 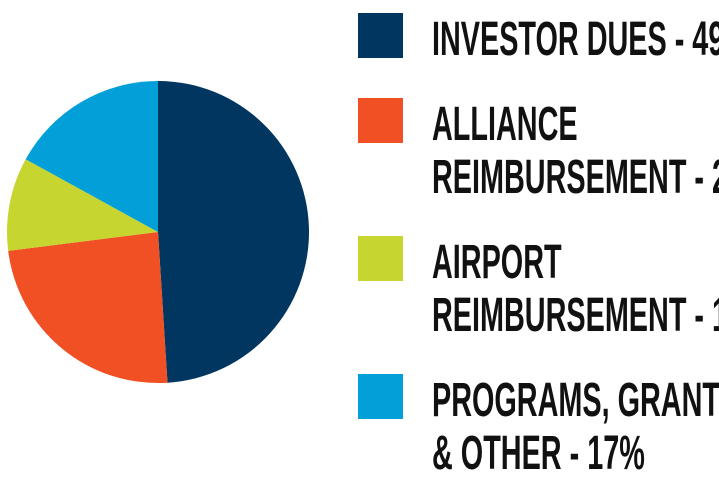 What do you see at coordinates (575, 315) in the screenshot?
I see `legend-label: REIMBURSEMENT - 10%` at bounding box center [575, 315].